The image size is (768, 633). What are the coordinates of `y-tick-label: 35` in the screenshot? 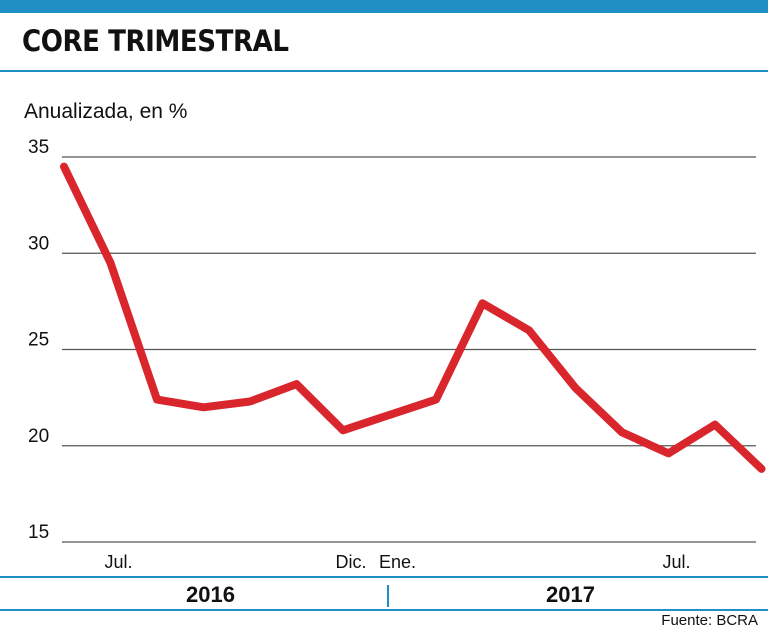 It's located at (38, 147).